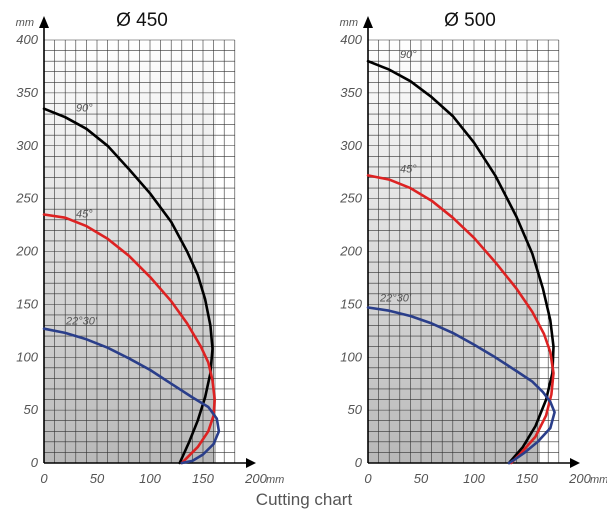 Image resolution: width=607 pixels, height=517 pixels. I want to click on chart-title: Ø 450, so click(142, 20).